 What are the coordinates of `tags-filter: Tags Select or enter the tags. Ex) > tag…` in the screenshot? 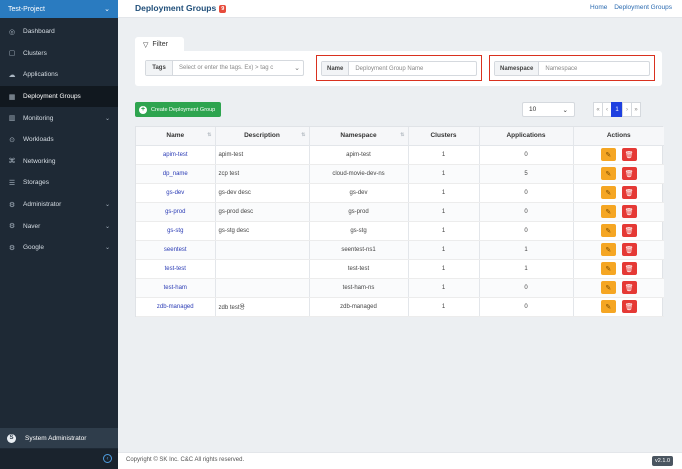 It's located at (224, 68).